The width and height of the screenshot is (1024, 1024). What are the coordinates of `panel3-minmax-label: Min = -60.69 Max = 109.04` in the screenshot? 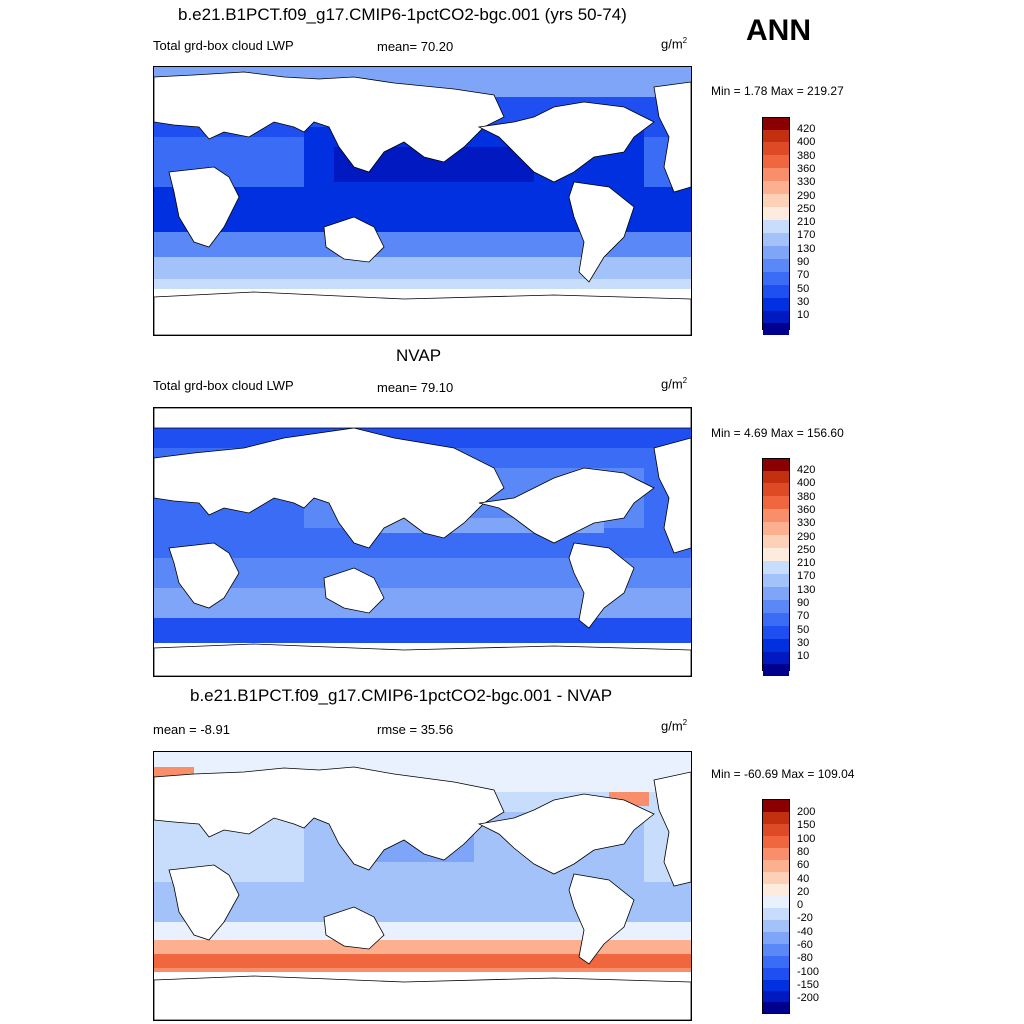 It's located at (783, 774).